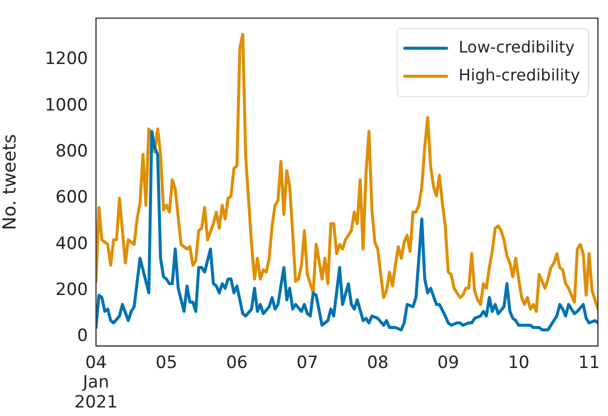 This screenshot has height=416, width=608. I want to click on y-tick-label: 1000, so click(66, 105).